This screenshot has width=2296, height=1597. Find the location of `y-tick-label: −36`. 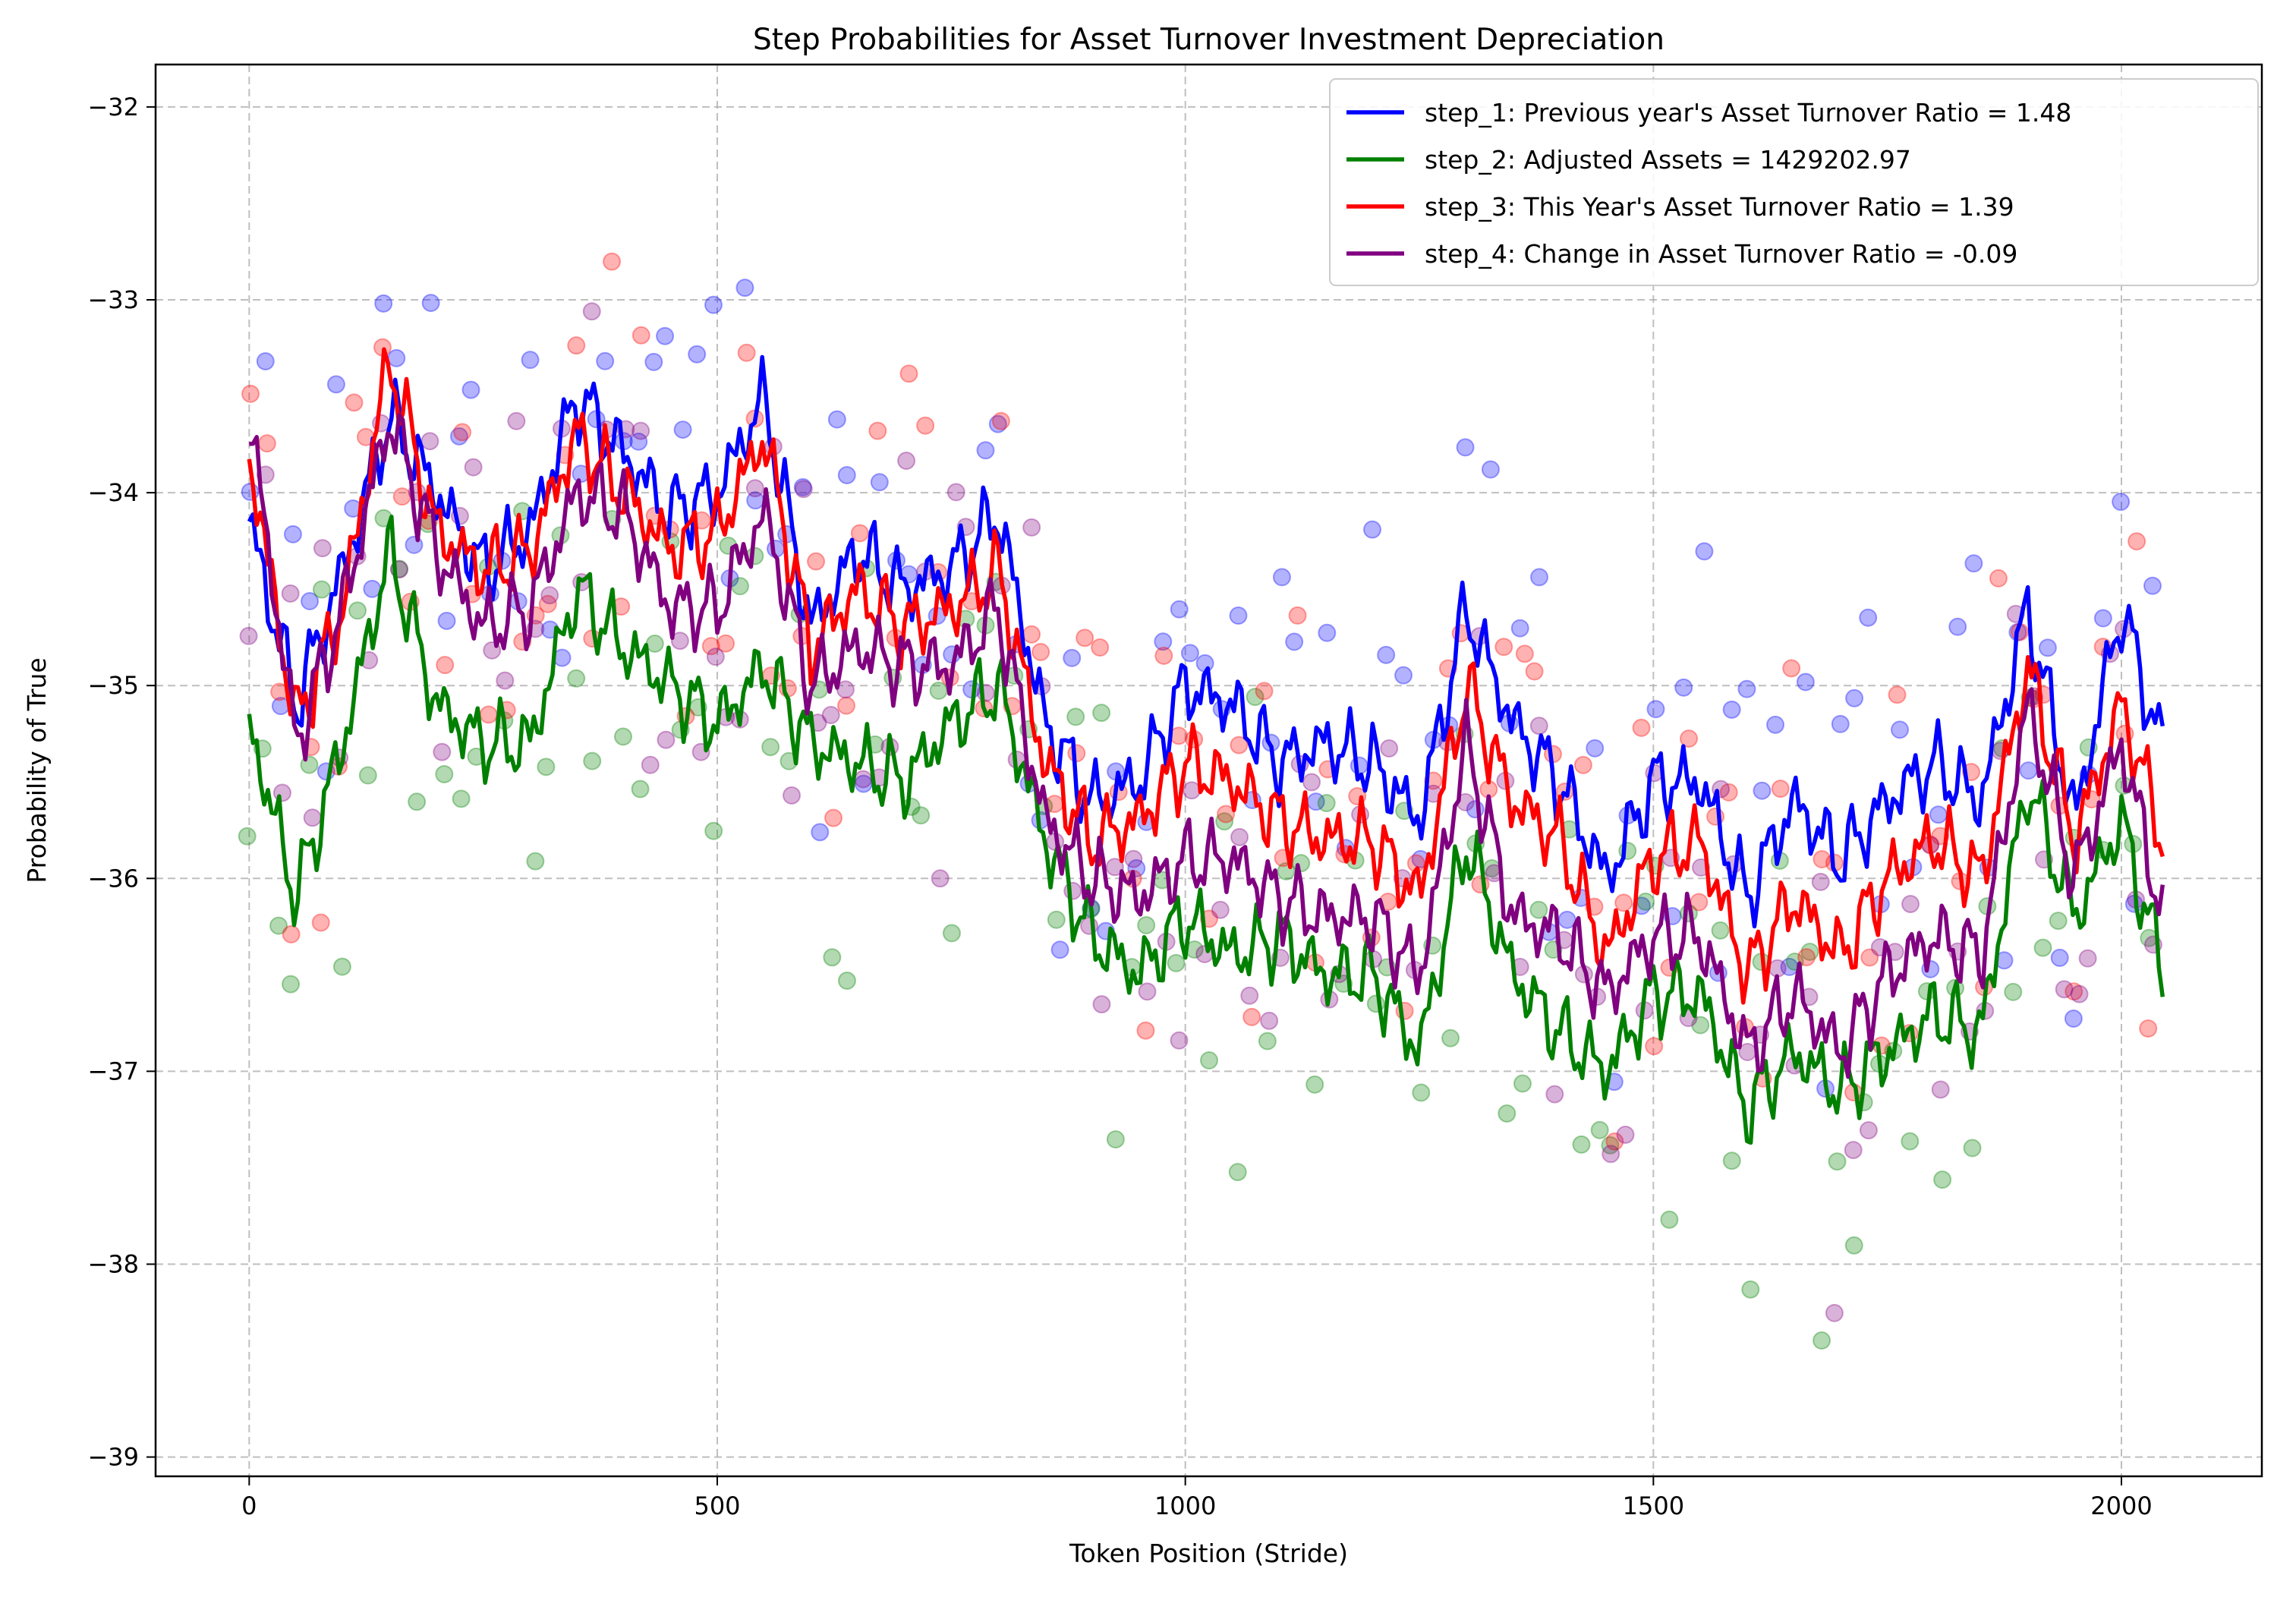

y-tick-label: −36 is located at coordinates (113, 878).